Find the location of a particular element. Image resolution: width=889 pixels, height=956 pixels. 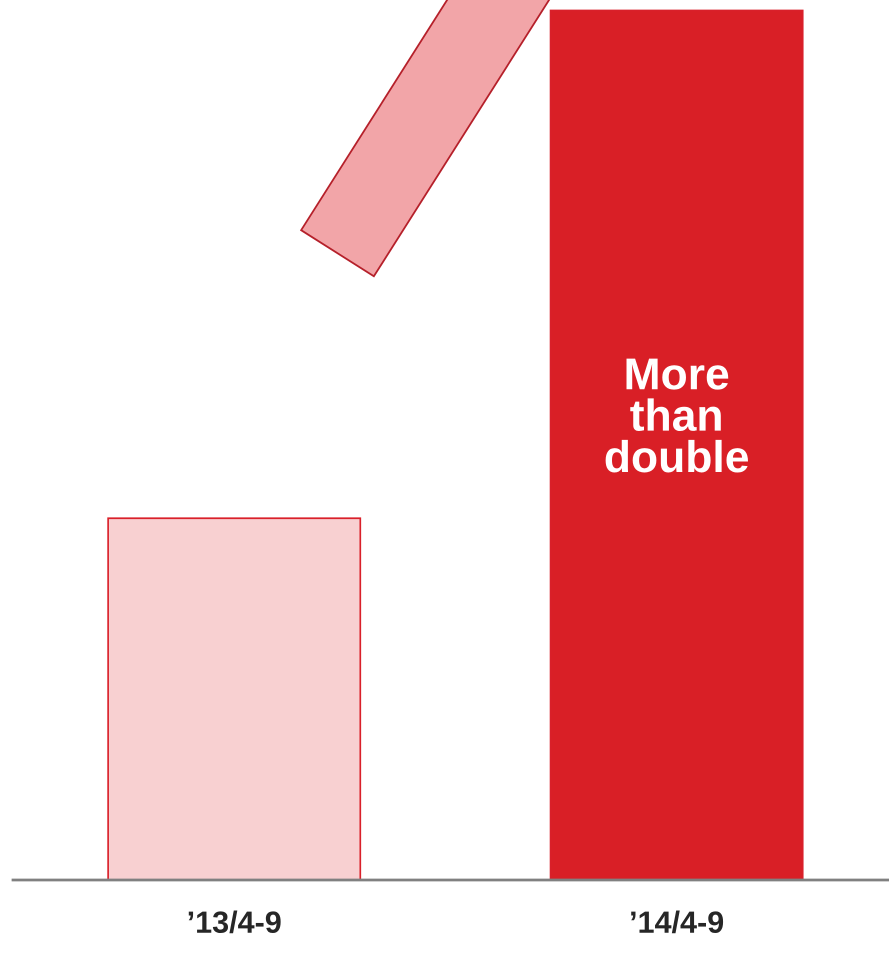

annotation: More than double is located at coordinates (677, 415).